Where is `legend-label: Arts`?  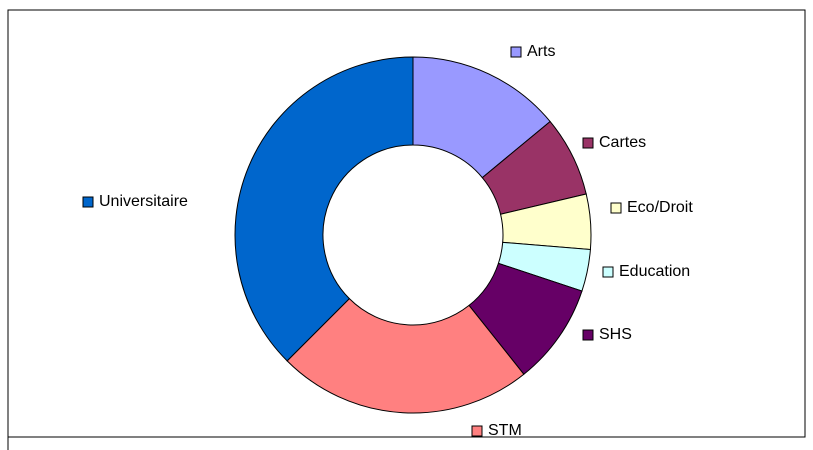 legend-label: Arts is located at coordinates (541, 51).